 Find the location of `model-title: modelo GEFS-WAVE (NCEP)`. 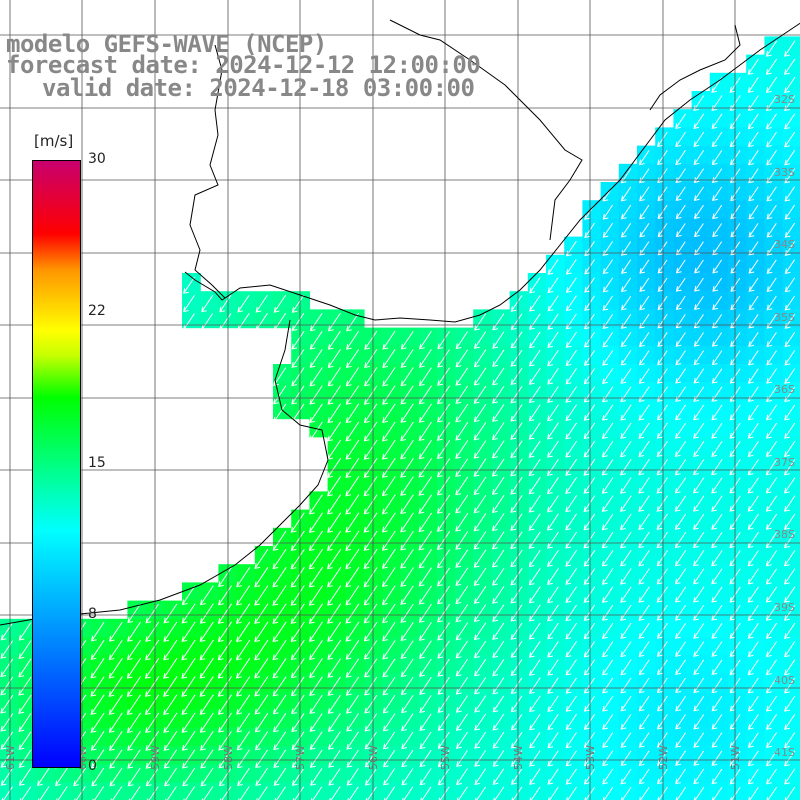

model-title: modelo GEFS-WAVE (NCEP) is located at coordinates (166, 44).